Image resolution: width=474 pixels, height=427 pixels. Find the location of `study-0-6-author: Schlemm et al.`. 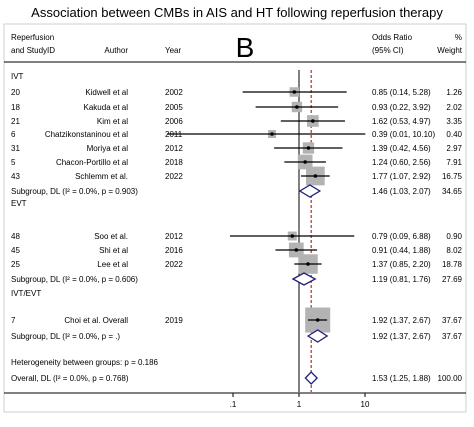

study-0-6-author: Schlemm et al. is located at coordinates (101, 176).